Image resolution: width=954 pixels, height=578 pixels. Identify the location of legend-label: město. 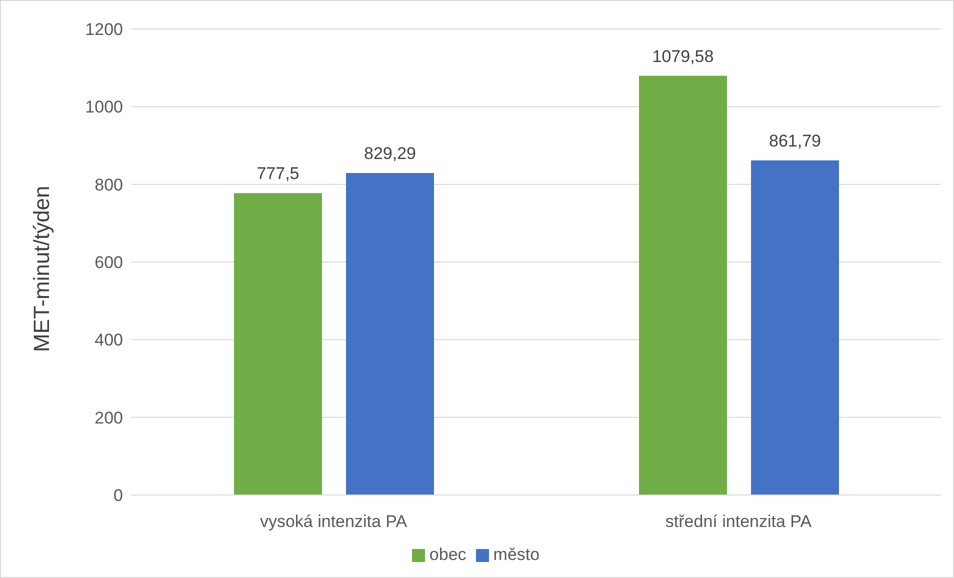
(516, 554).